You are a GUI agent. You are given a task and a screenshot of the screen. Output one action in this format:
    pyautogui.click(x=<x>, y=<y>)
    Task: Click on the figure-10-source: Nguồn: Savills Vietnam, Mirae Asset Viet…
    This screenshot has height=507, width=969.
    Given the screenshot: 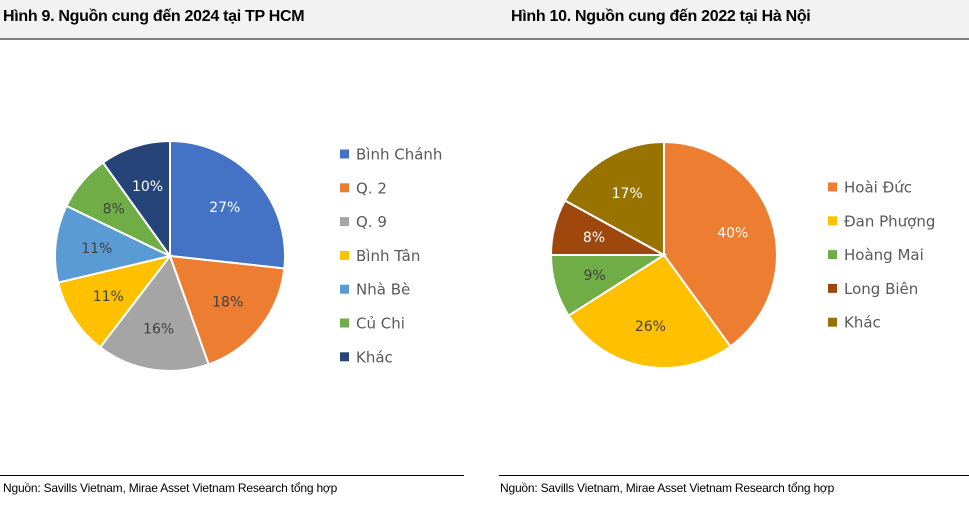 What is the action you would take?
    pyautogui.click(x=667, y=488)
    